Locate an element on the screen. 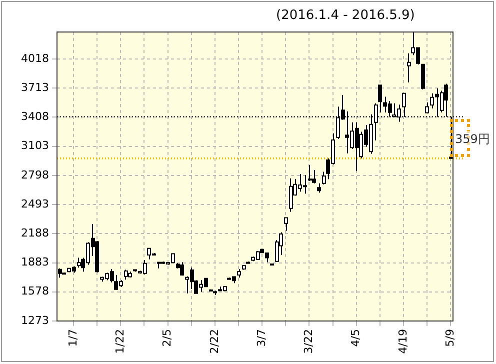 Image resolution: width=496 pixels, height=364 pixels. chart-title: (2016.1.4 - 2016.5.9) is located at coordinates (345, 15).